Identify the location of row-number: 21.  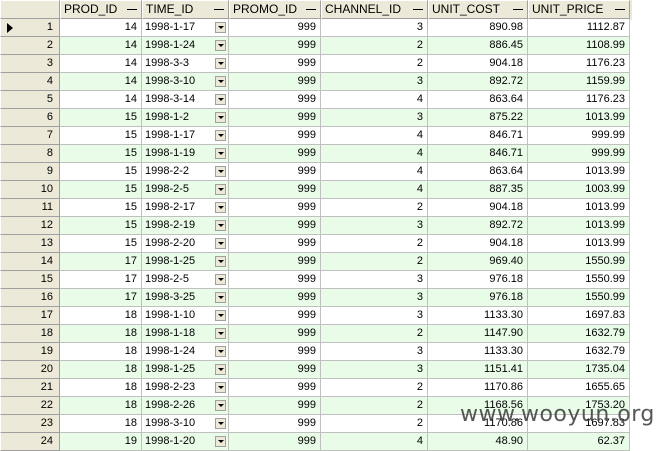
(30, 388).